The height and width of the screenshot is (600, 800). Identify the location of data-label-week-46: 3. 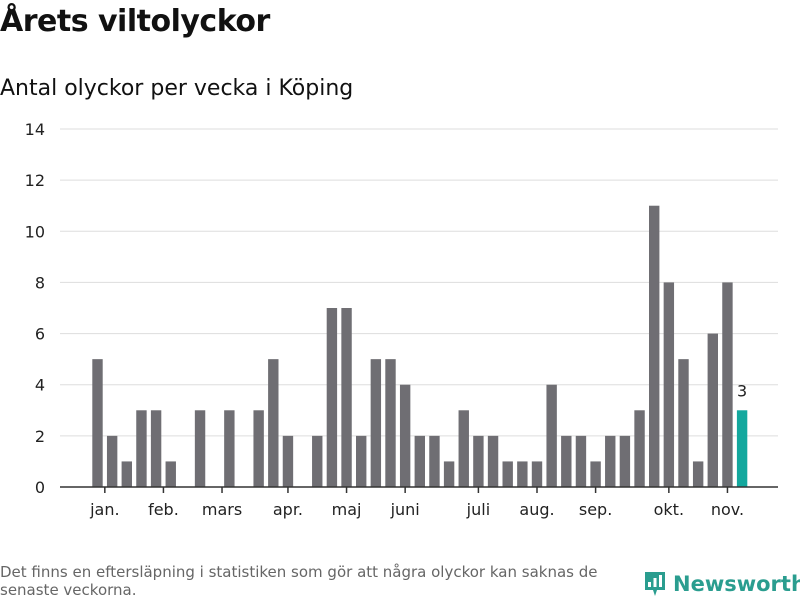
(742, 390).